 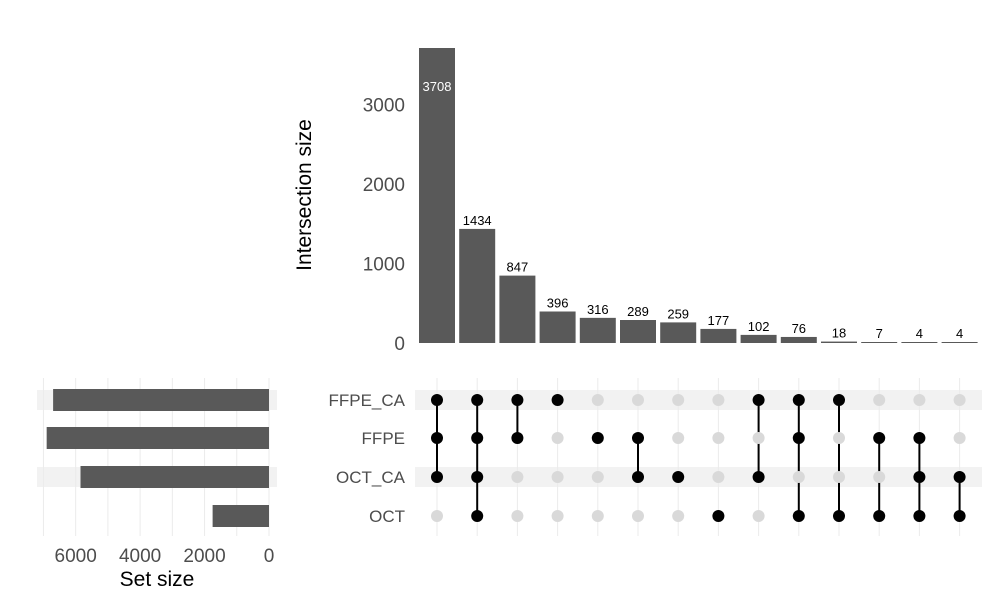 I want to click on set-size-tick-label: 6000, so click(x=76, y=556).